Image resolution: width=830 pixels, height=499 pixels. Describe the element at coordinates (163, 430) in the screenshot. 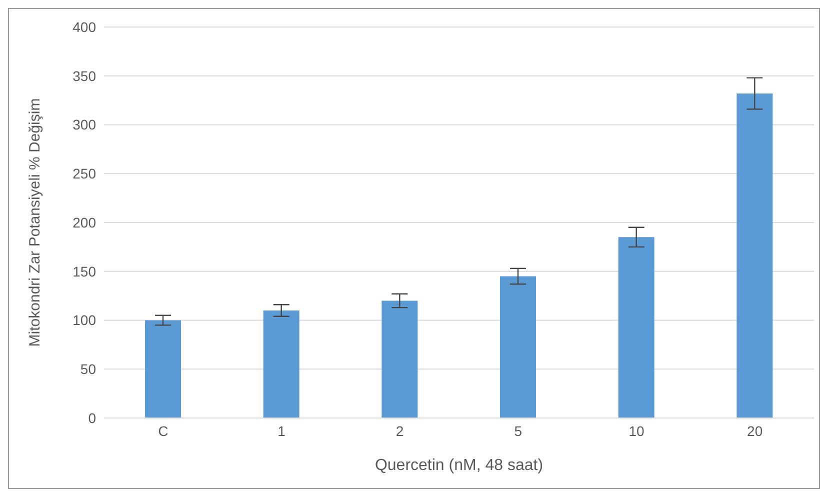

I see `x-tick-label: C` at that location.